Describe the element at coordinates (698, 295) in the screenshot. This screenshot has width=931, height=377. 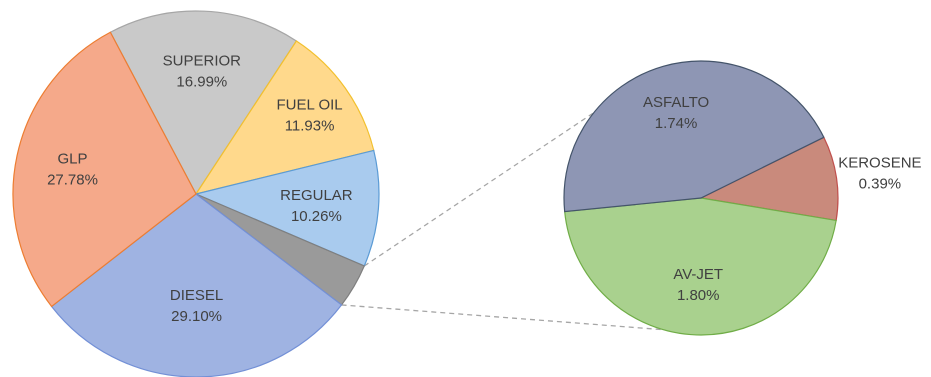
I see `secondary-value-av-jet: 1.80%` at that location.